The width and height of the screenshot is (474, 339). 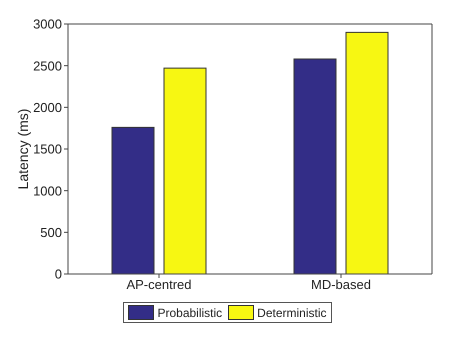 I want to click on y-tick-label: 3000, so click(x=47, y=24).